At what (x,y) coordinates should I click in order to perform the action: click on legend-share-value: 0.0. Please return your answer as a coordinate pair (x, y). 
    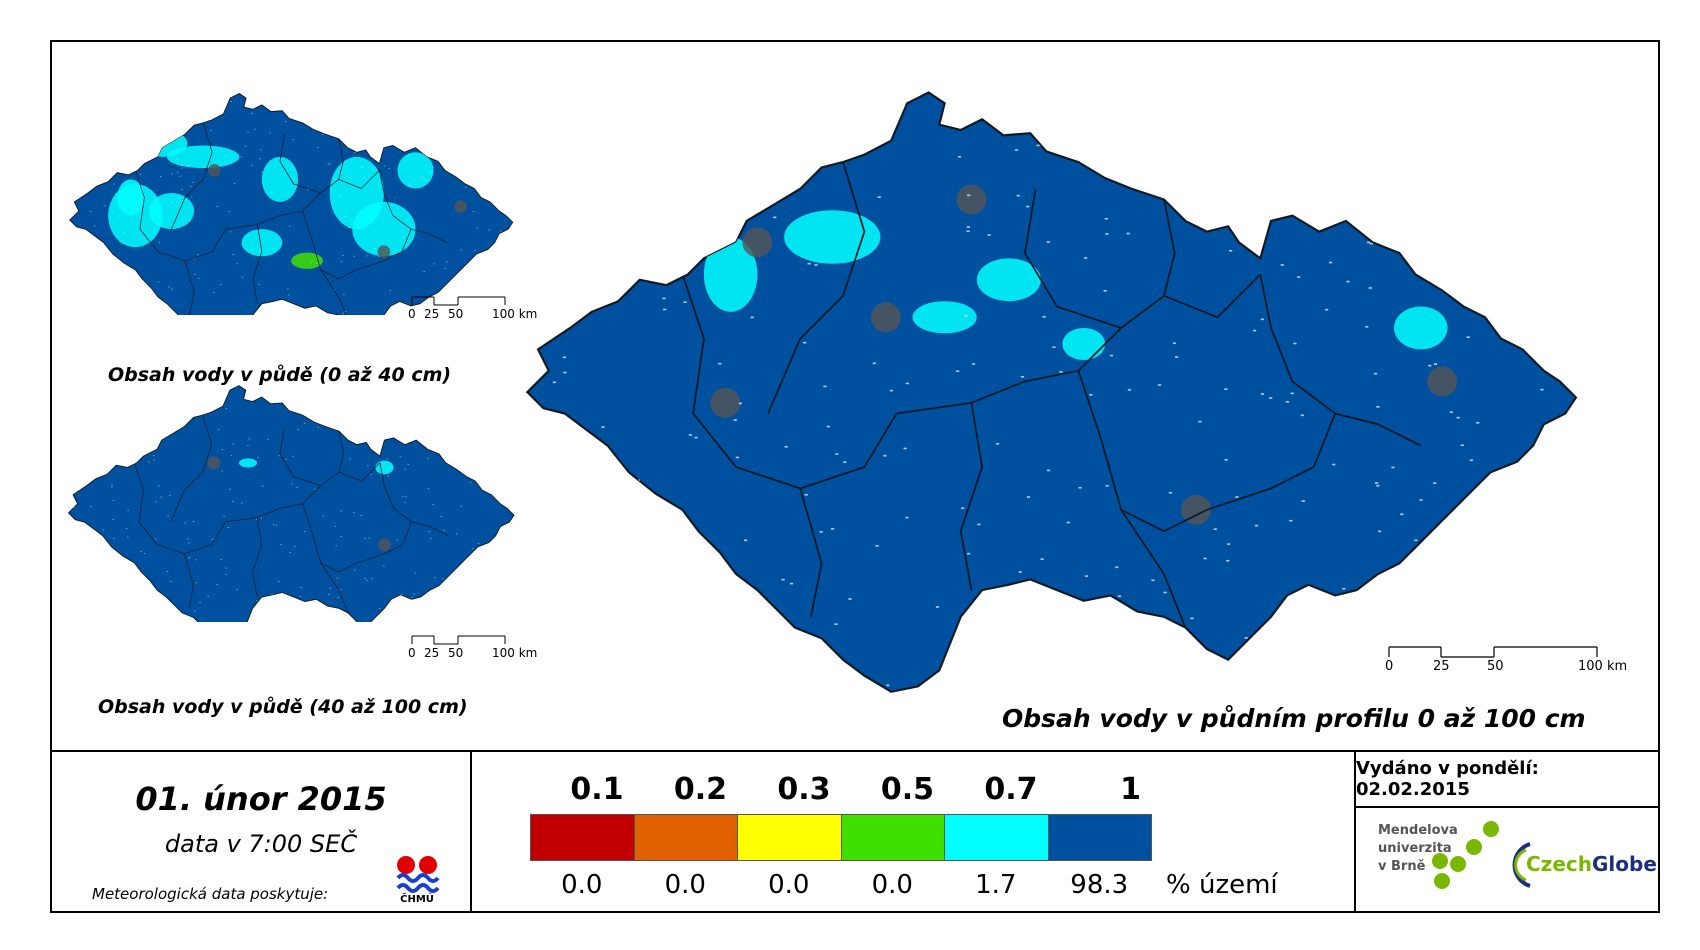
    Looking at the image, I should click on (582, 885).